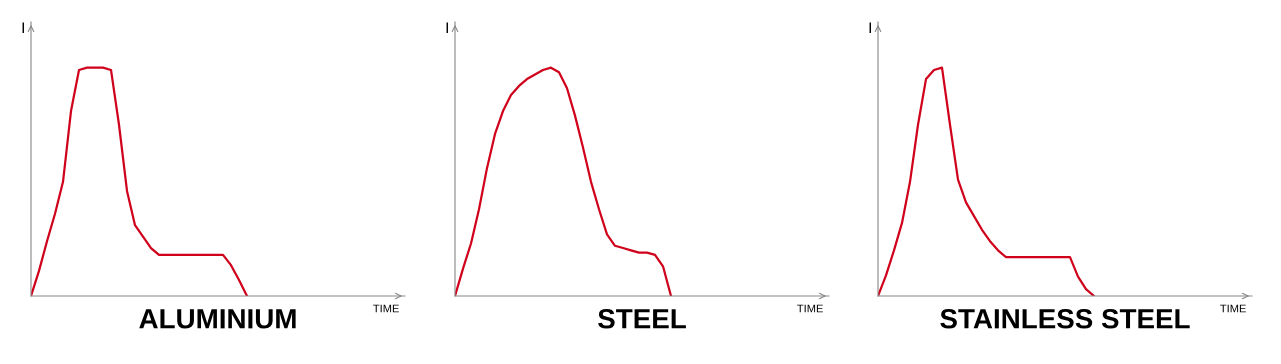 This screenshot has height=364, width=1281. What do you see at coordinates (1065, 318) in the screenshot?
I see `text: STAINLESS STEEL` at bounding box center [1065, 318].